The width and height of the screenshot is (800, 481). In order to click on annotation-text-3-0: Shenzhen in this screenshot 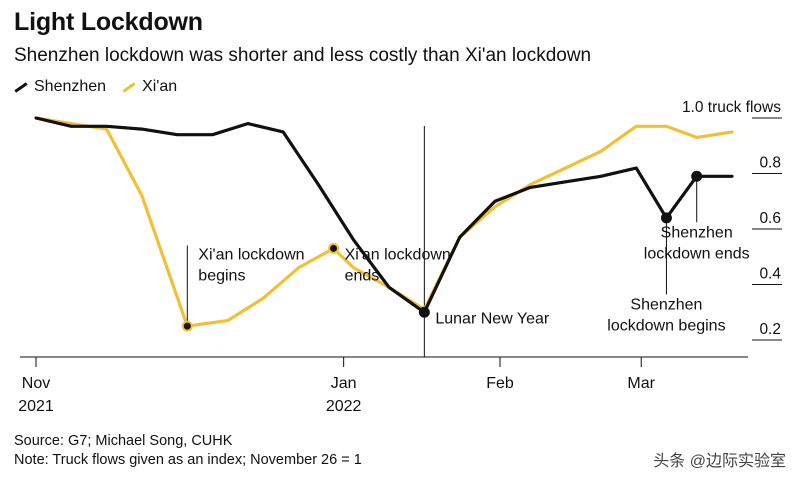, I will do `click(666, 304)`.